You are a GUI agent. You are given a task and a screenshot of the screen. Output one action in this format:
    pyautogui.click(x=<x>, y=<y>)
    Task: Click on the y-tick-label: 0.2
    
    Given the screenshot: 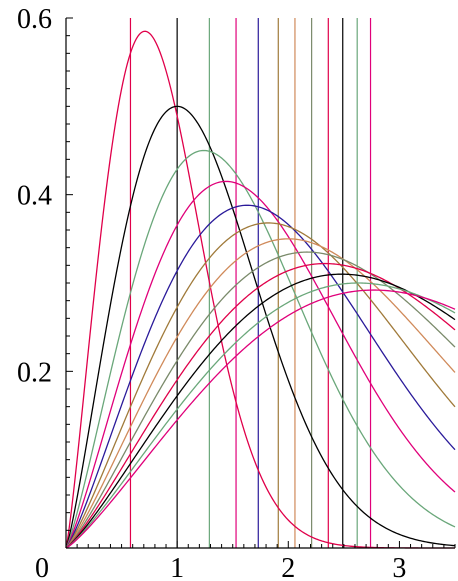 What is the action you would take?
    pyautogui.click(x=34, y=372)
    